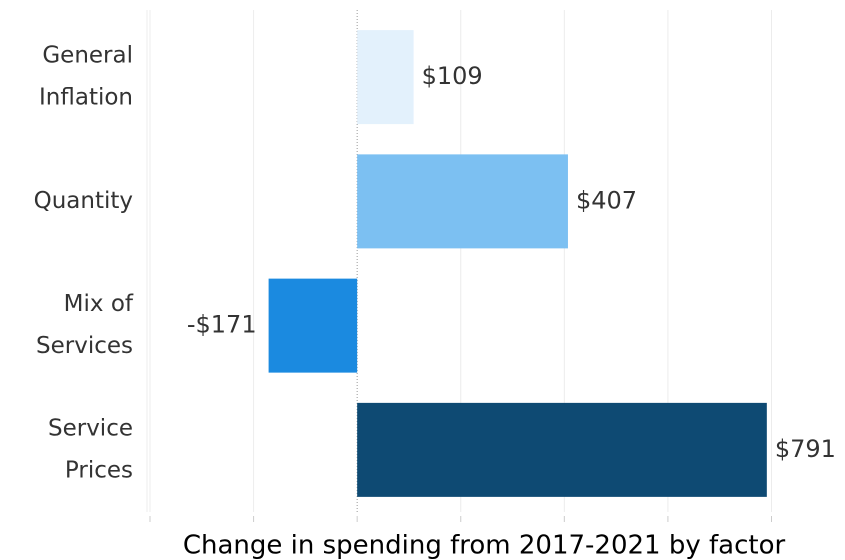  I want to click on value-label: $407, so click(606, 200).